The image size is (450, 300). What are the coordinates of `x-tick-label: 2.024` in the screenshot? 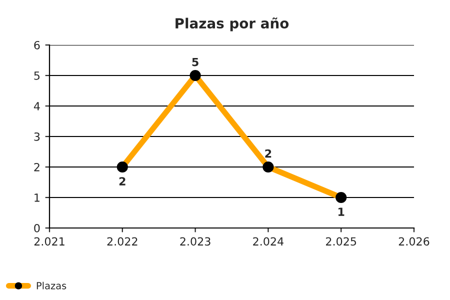 It's located at (268, 241).